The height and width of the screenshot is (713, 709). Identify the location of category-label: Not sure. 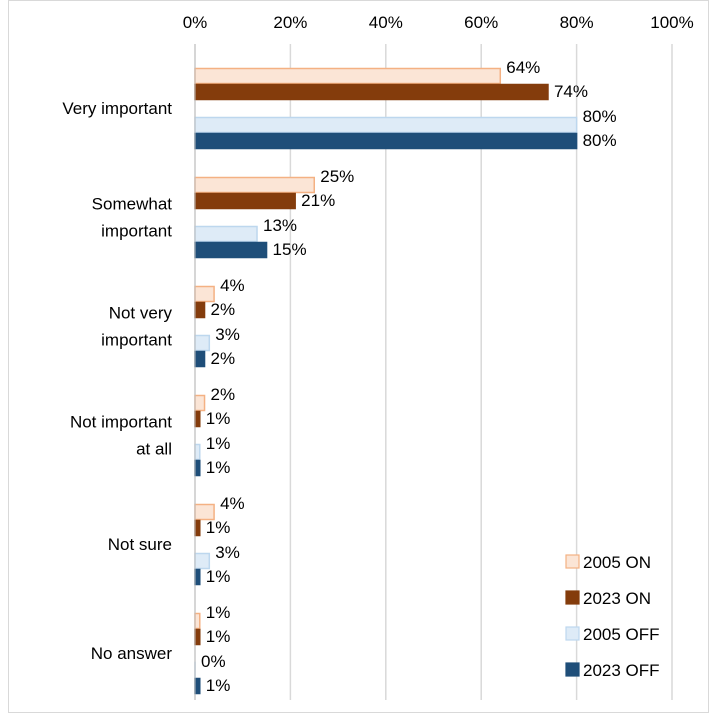
(140, 544).